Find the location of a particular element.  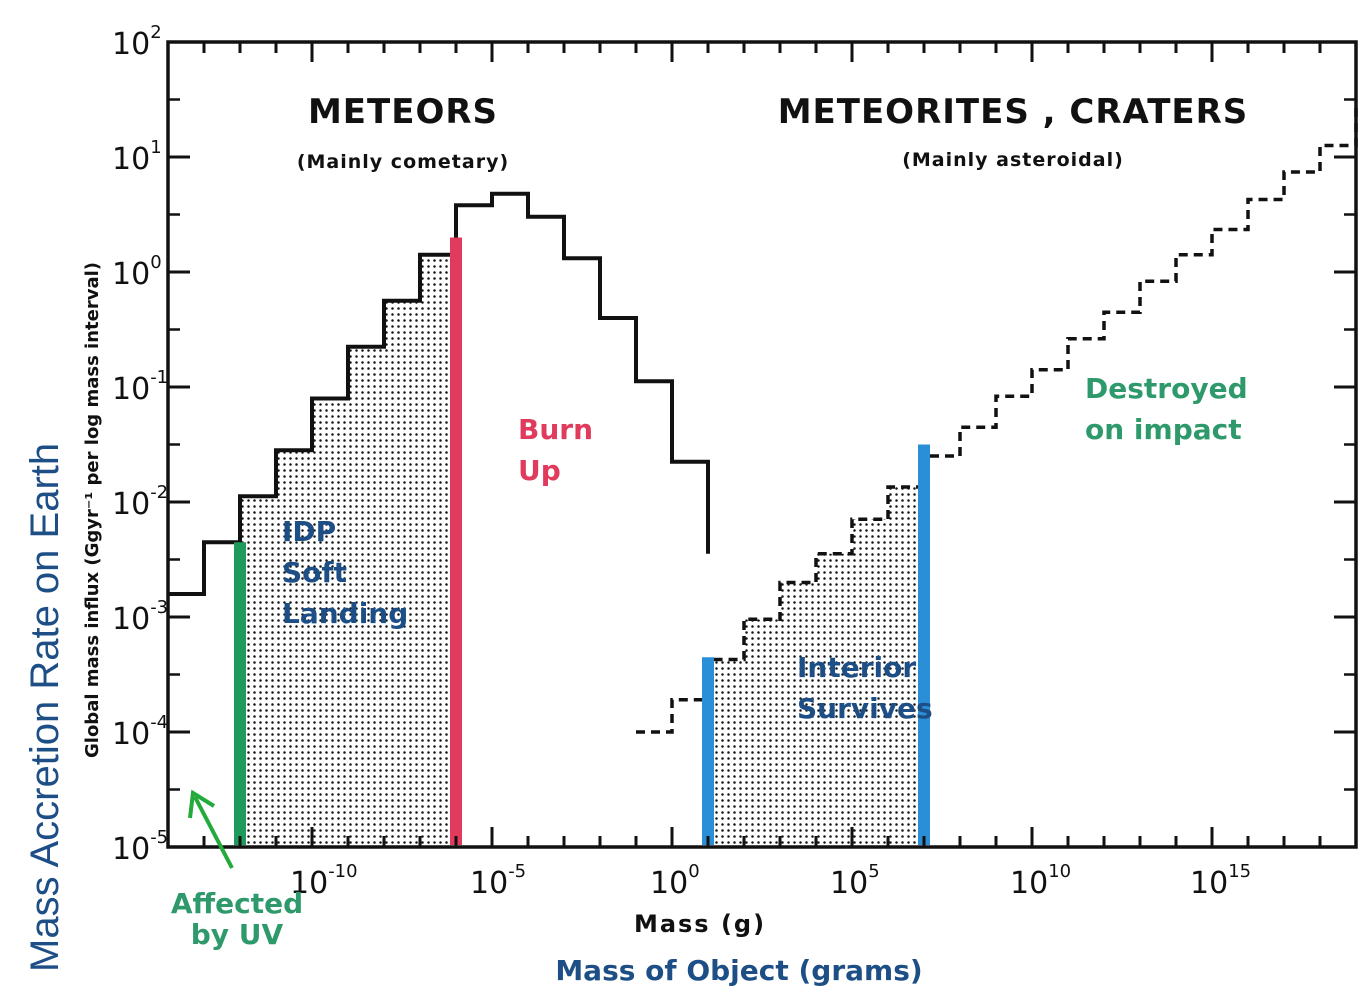

x-tick-labels: 10⁻¹⁰ 10⁻⁵ 10⁰ 10⁵ 10¹⁰ 10¹⁵ is located at coordinates (770, 881).